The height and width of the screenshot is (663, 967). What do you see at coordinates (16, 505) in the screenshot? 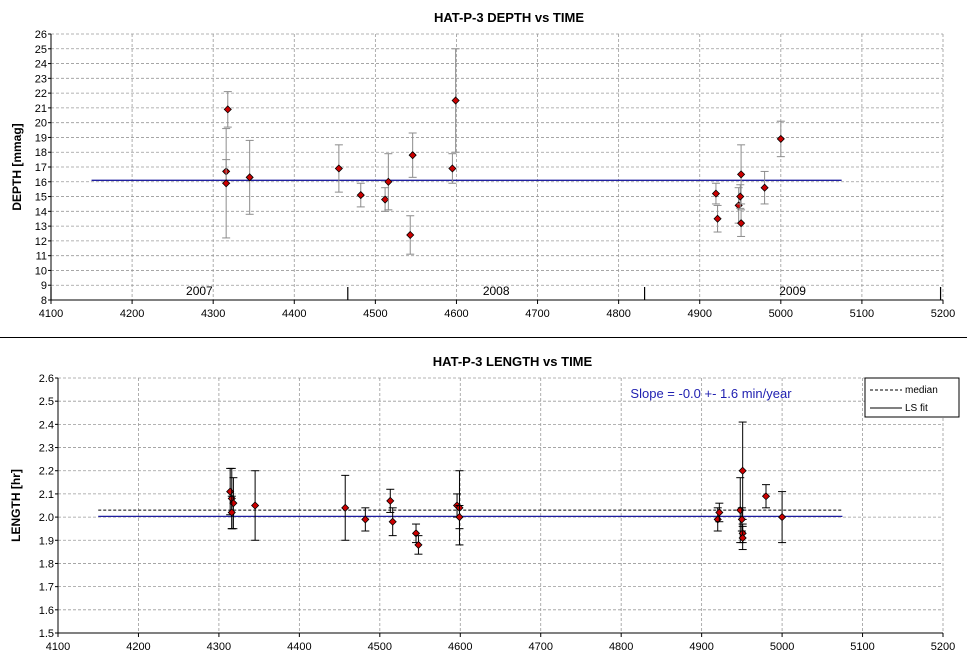
I see `y-axis-label: LENGTH [hr]` at bounding box center [16, 505].